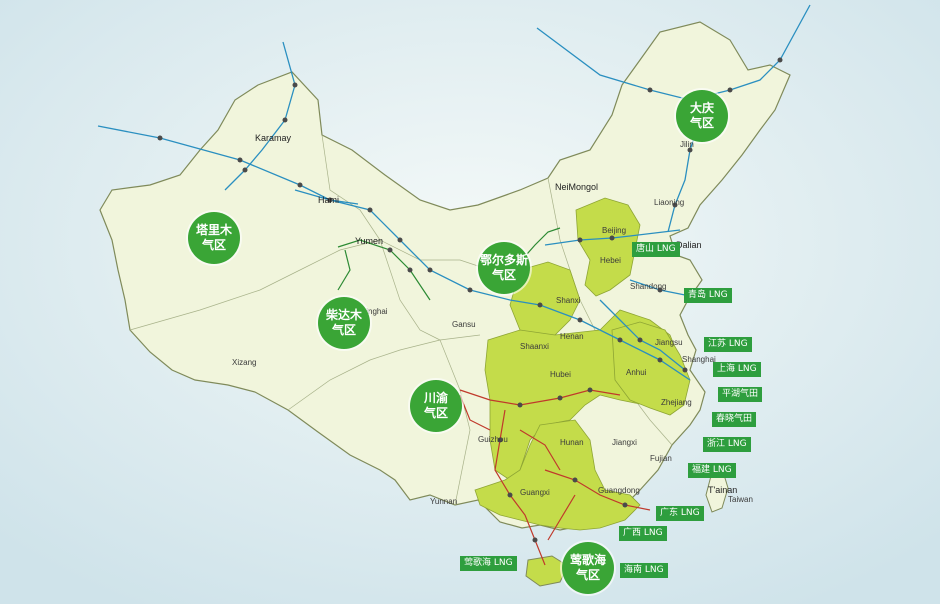 This screenshot has height=604, width=940. Describe the element at coordinates (636, 372) in the screenshot. I see `label-anhui: Anhui` at that location.